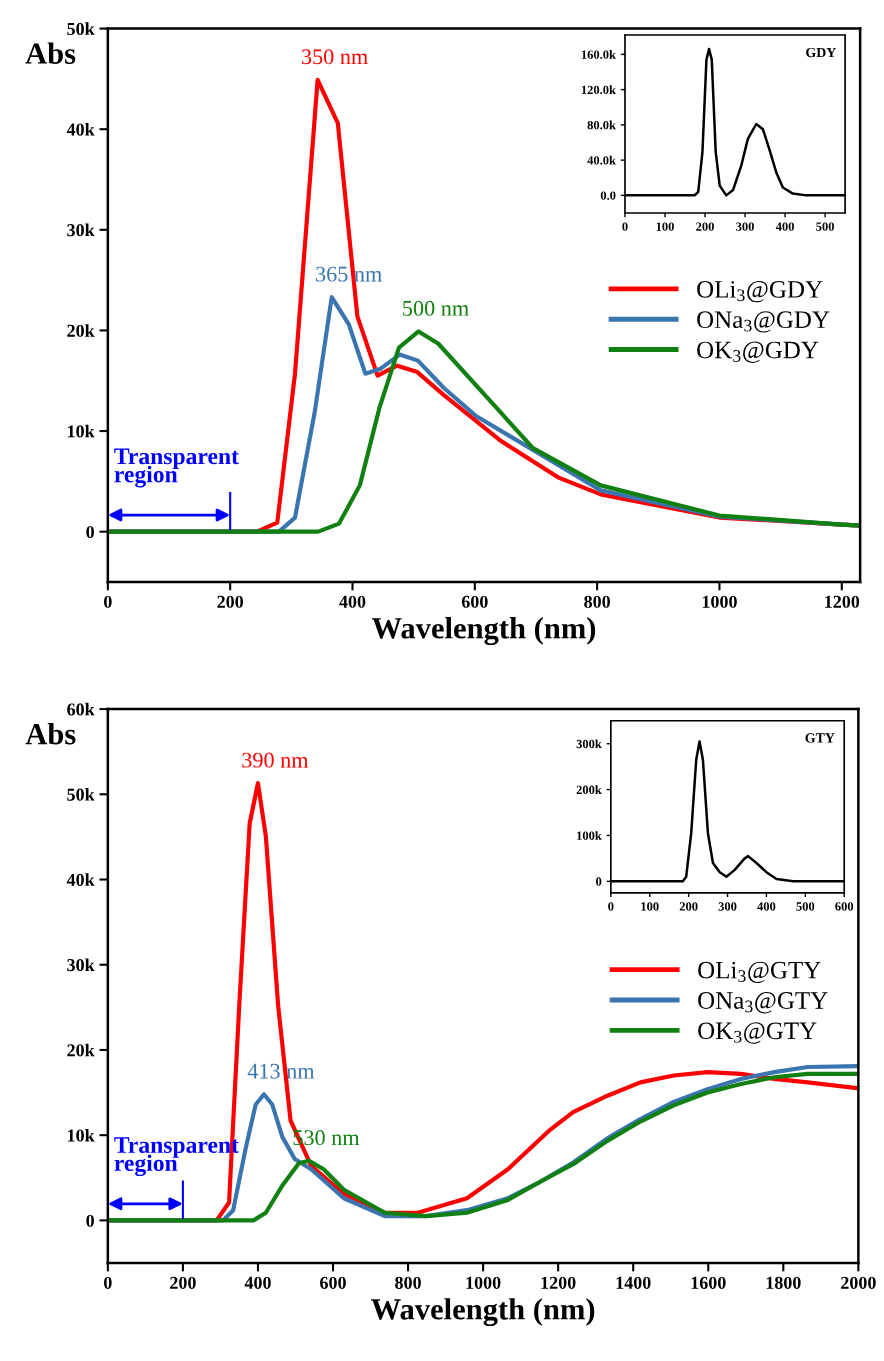  What do you see at coordinates (589, 835) in the screenshot?
I see `y-tick-label: 100k` at bounding box center [589, 835].